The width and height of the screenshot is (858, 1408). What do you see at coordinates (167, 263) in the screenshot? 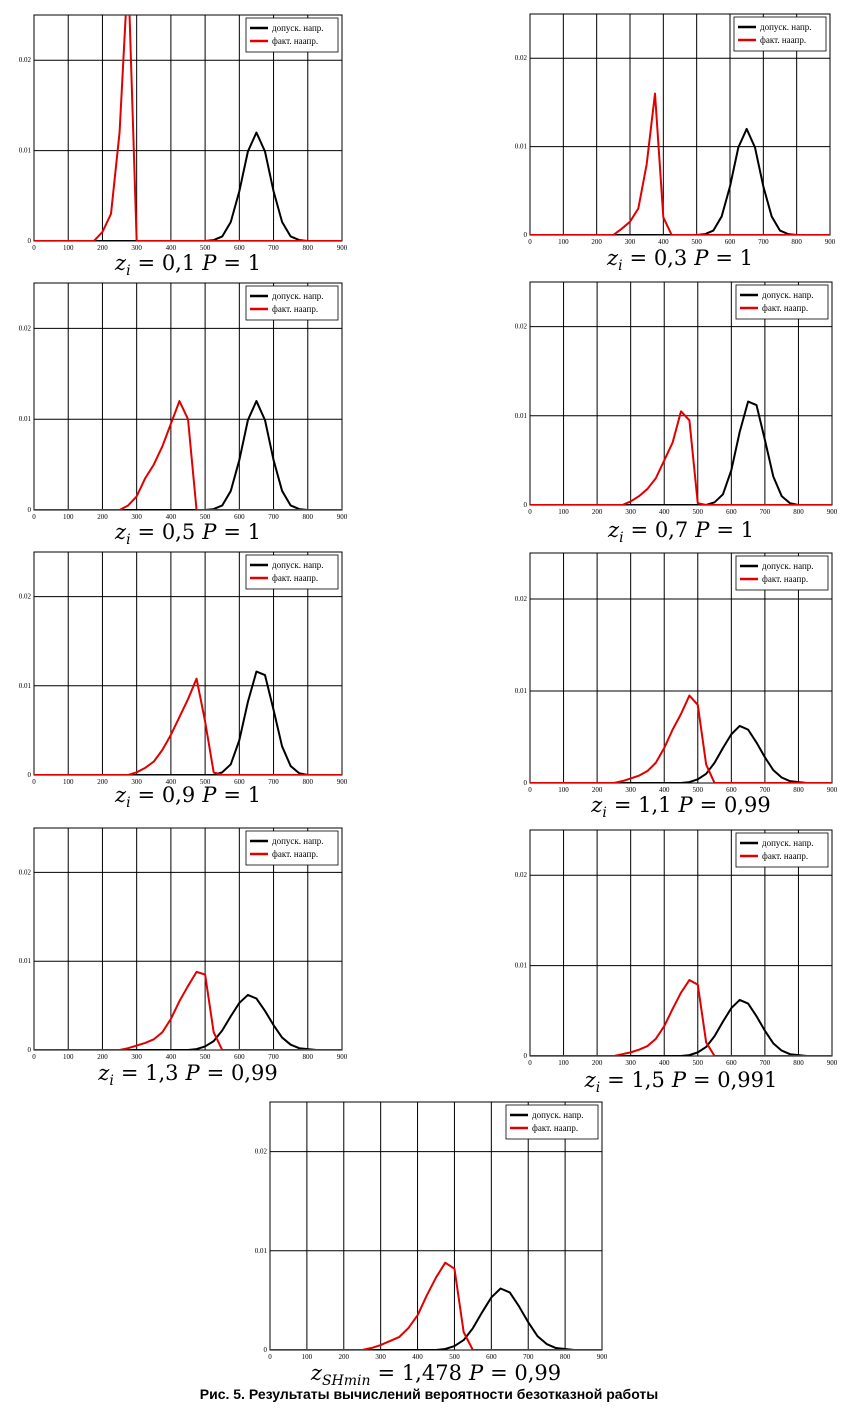
I see `caption-z-value: = 0,1` at bounding box center [167, 263].